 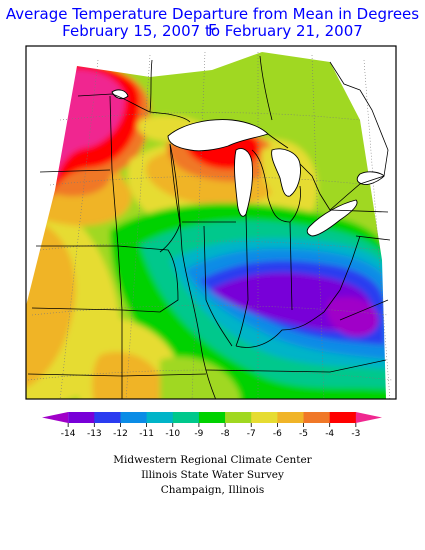 I want to click on credits-line-3: Champaign, Illinois, so click(x=212, y=490).